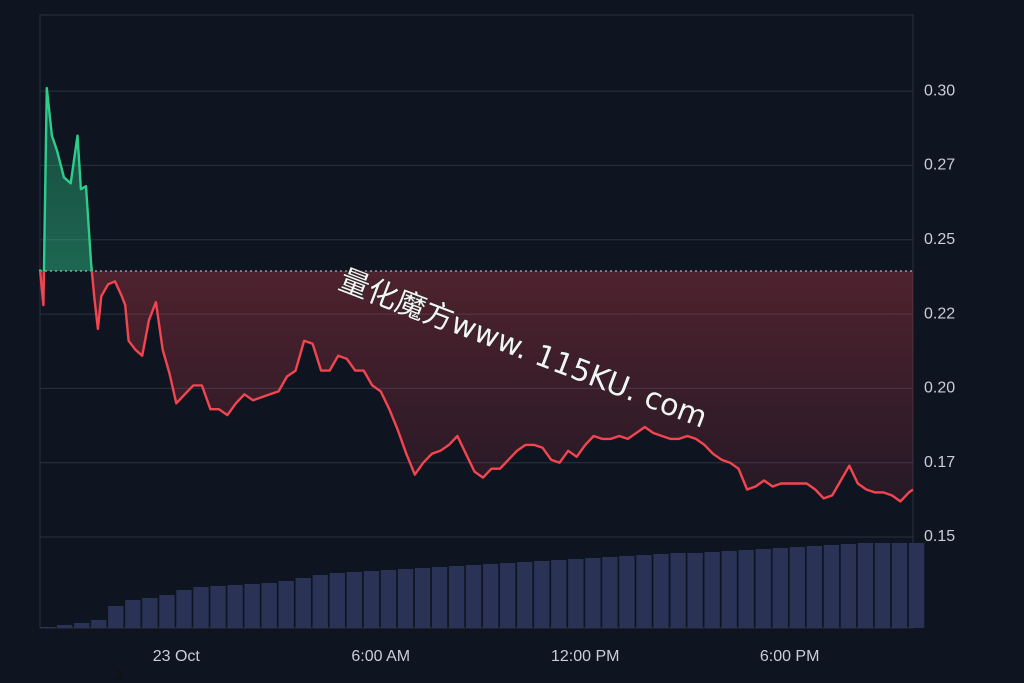 The image size is (1024, 683). What do you see at coordinates (939, 536) in the screenshot?
I see `y-tick-label: 0.15` at bounding box center [939, 536].